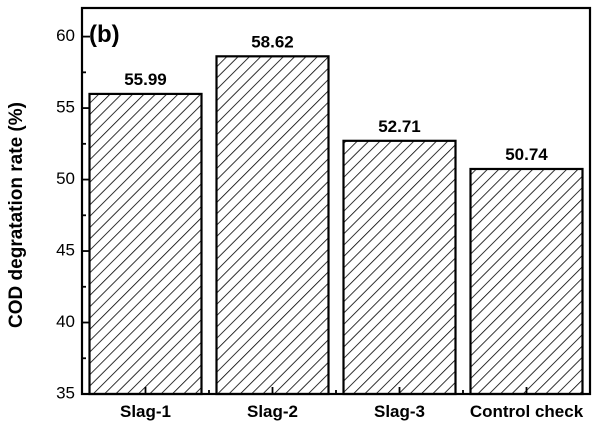 The image size is (600, 432). I want to click on panel-label: (b), so click(104, 34).